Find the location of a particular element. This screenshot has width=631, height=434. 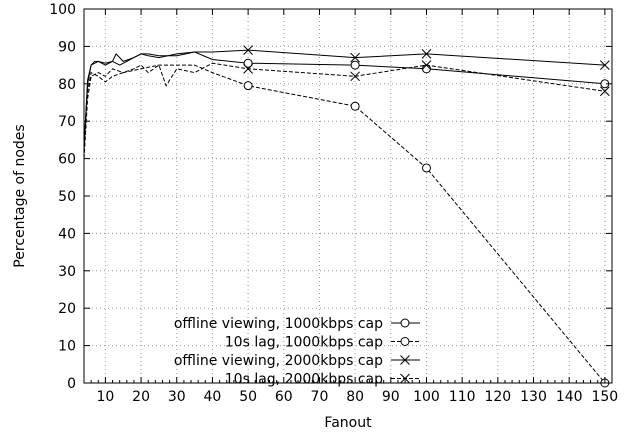

legend-item-1: offline viewing, 1000kbps cap is located at coordinates (297, 324).